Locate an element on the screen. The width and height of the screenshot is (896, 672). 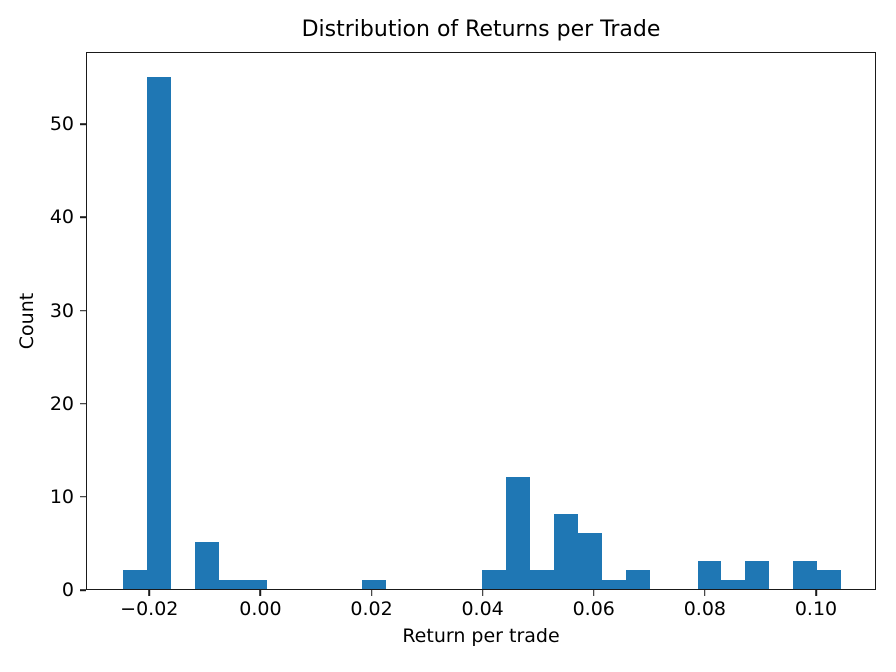
x-axis-label: Return per trade is located at coordinates (481, 636).